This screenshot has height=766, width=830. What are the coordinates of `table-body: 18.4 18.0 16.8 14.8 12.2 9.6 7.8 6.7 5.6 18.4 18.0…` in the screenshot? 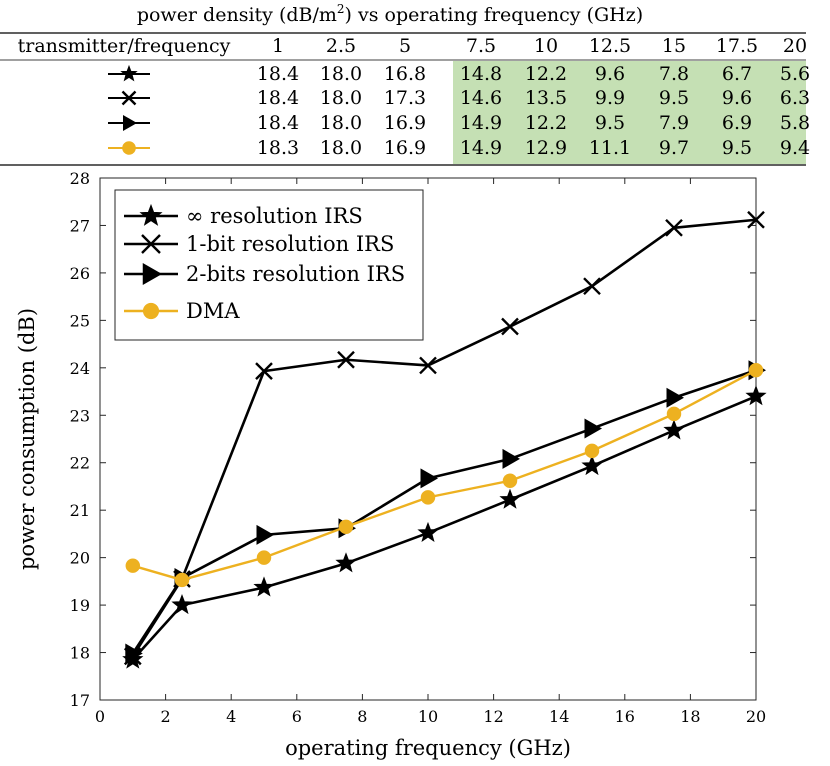 It's located at (459, 111).